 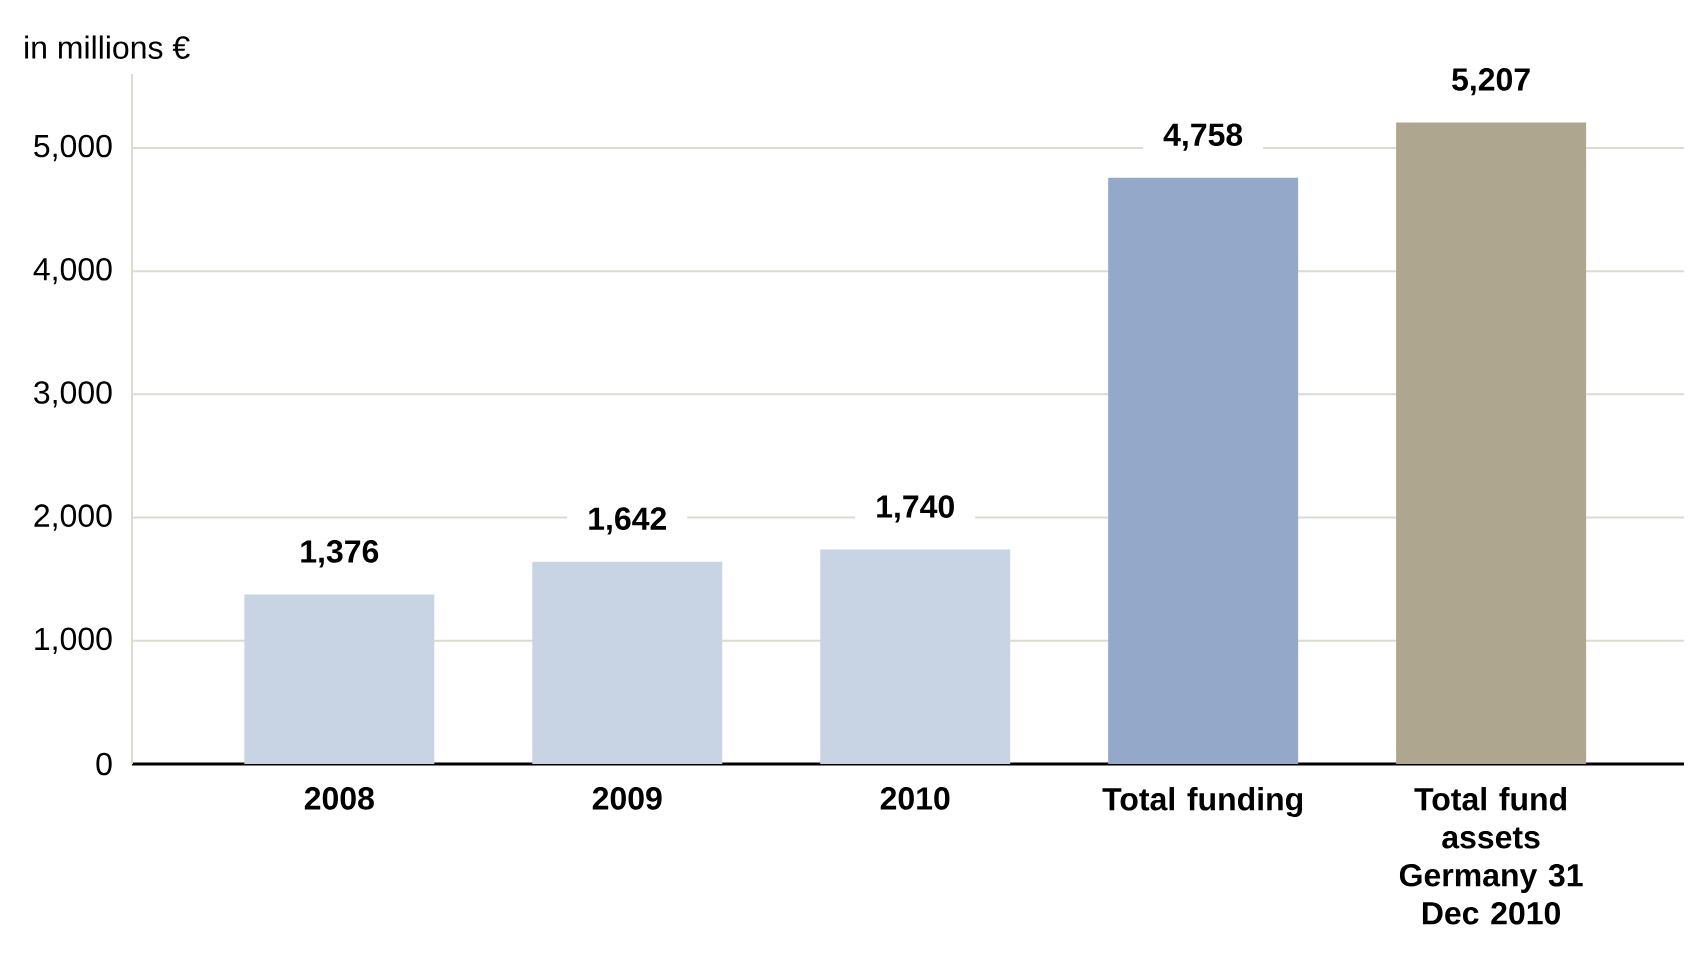 I want to click on x-tick-label: 2009, so click(x=627, y=798).